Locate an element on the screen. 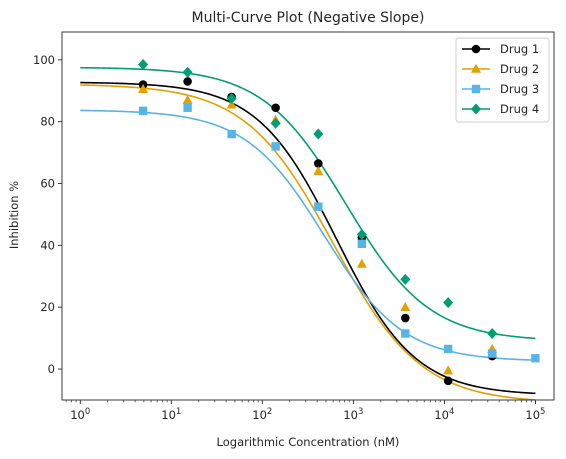 The height and width of the screenshot is (459, 566). legend-entry-drug1: Drug 1 is located at coordinates (500, 49).